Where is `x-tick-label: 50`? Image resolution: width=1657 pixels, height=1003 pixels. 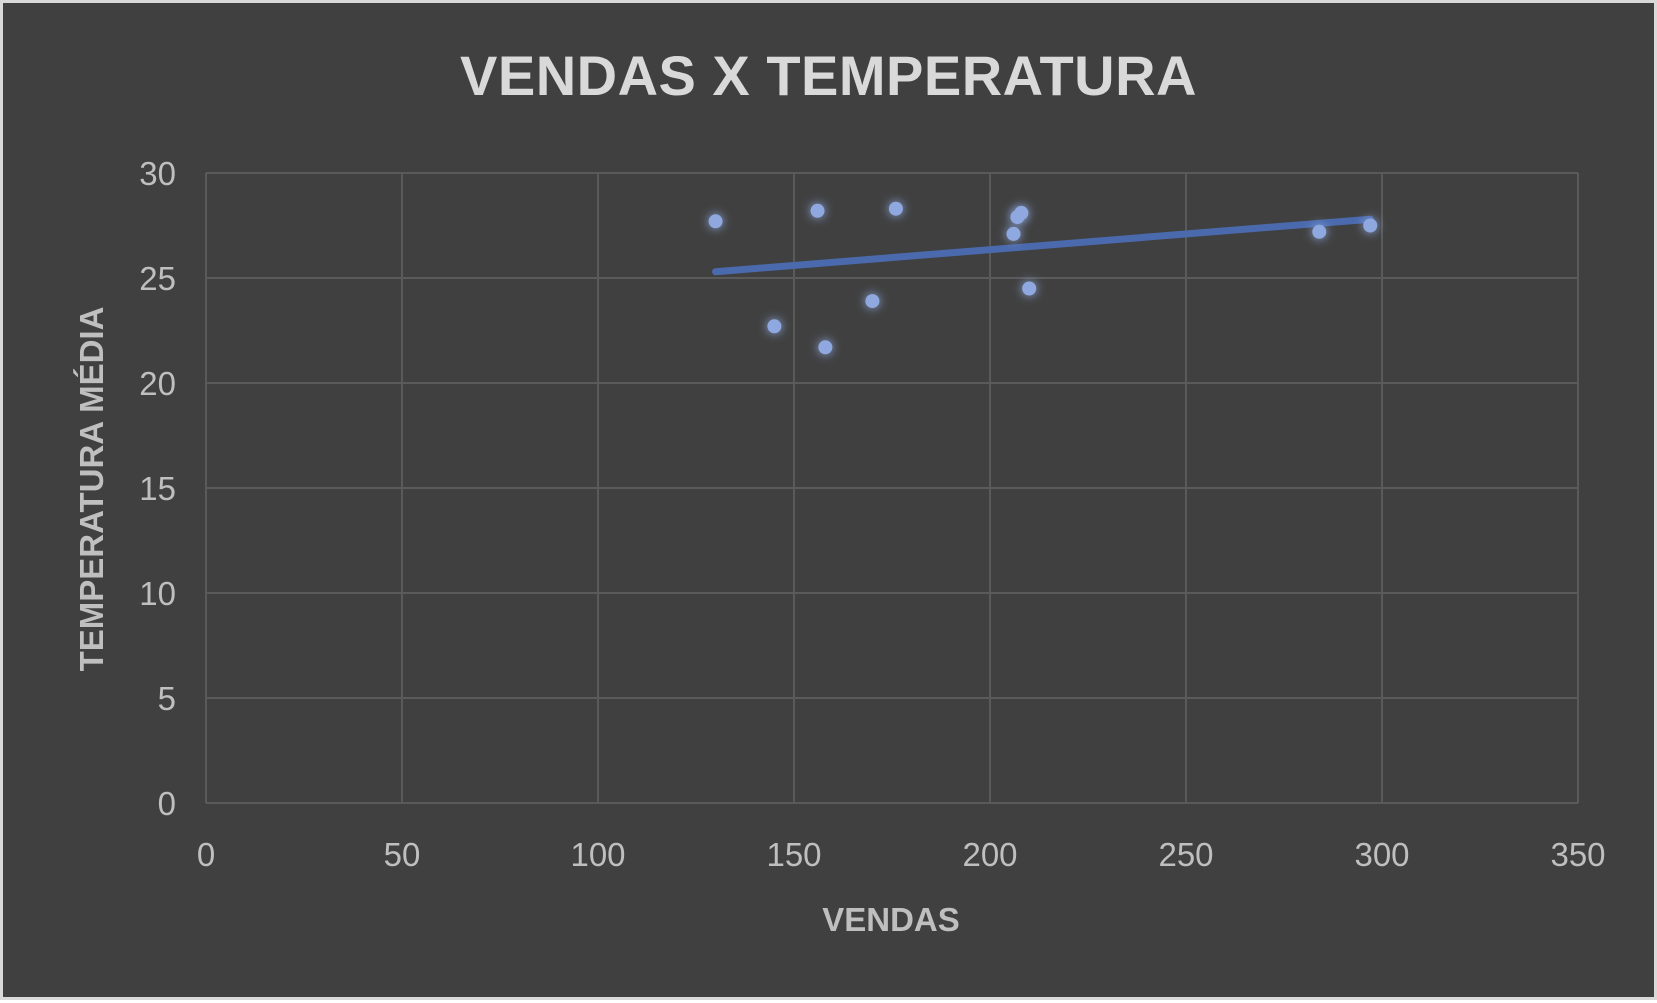
x-tick-label: 50 is located at coordinates (402, 854).